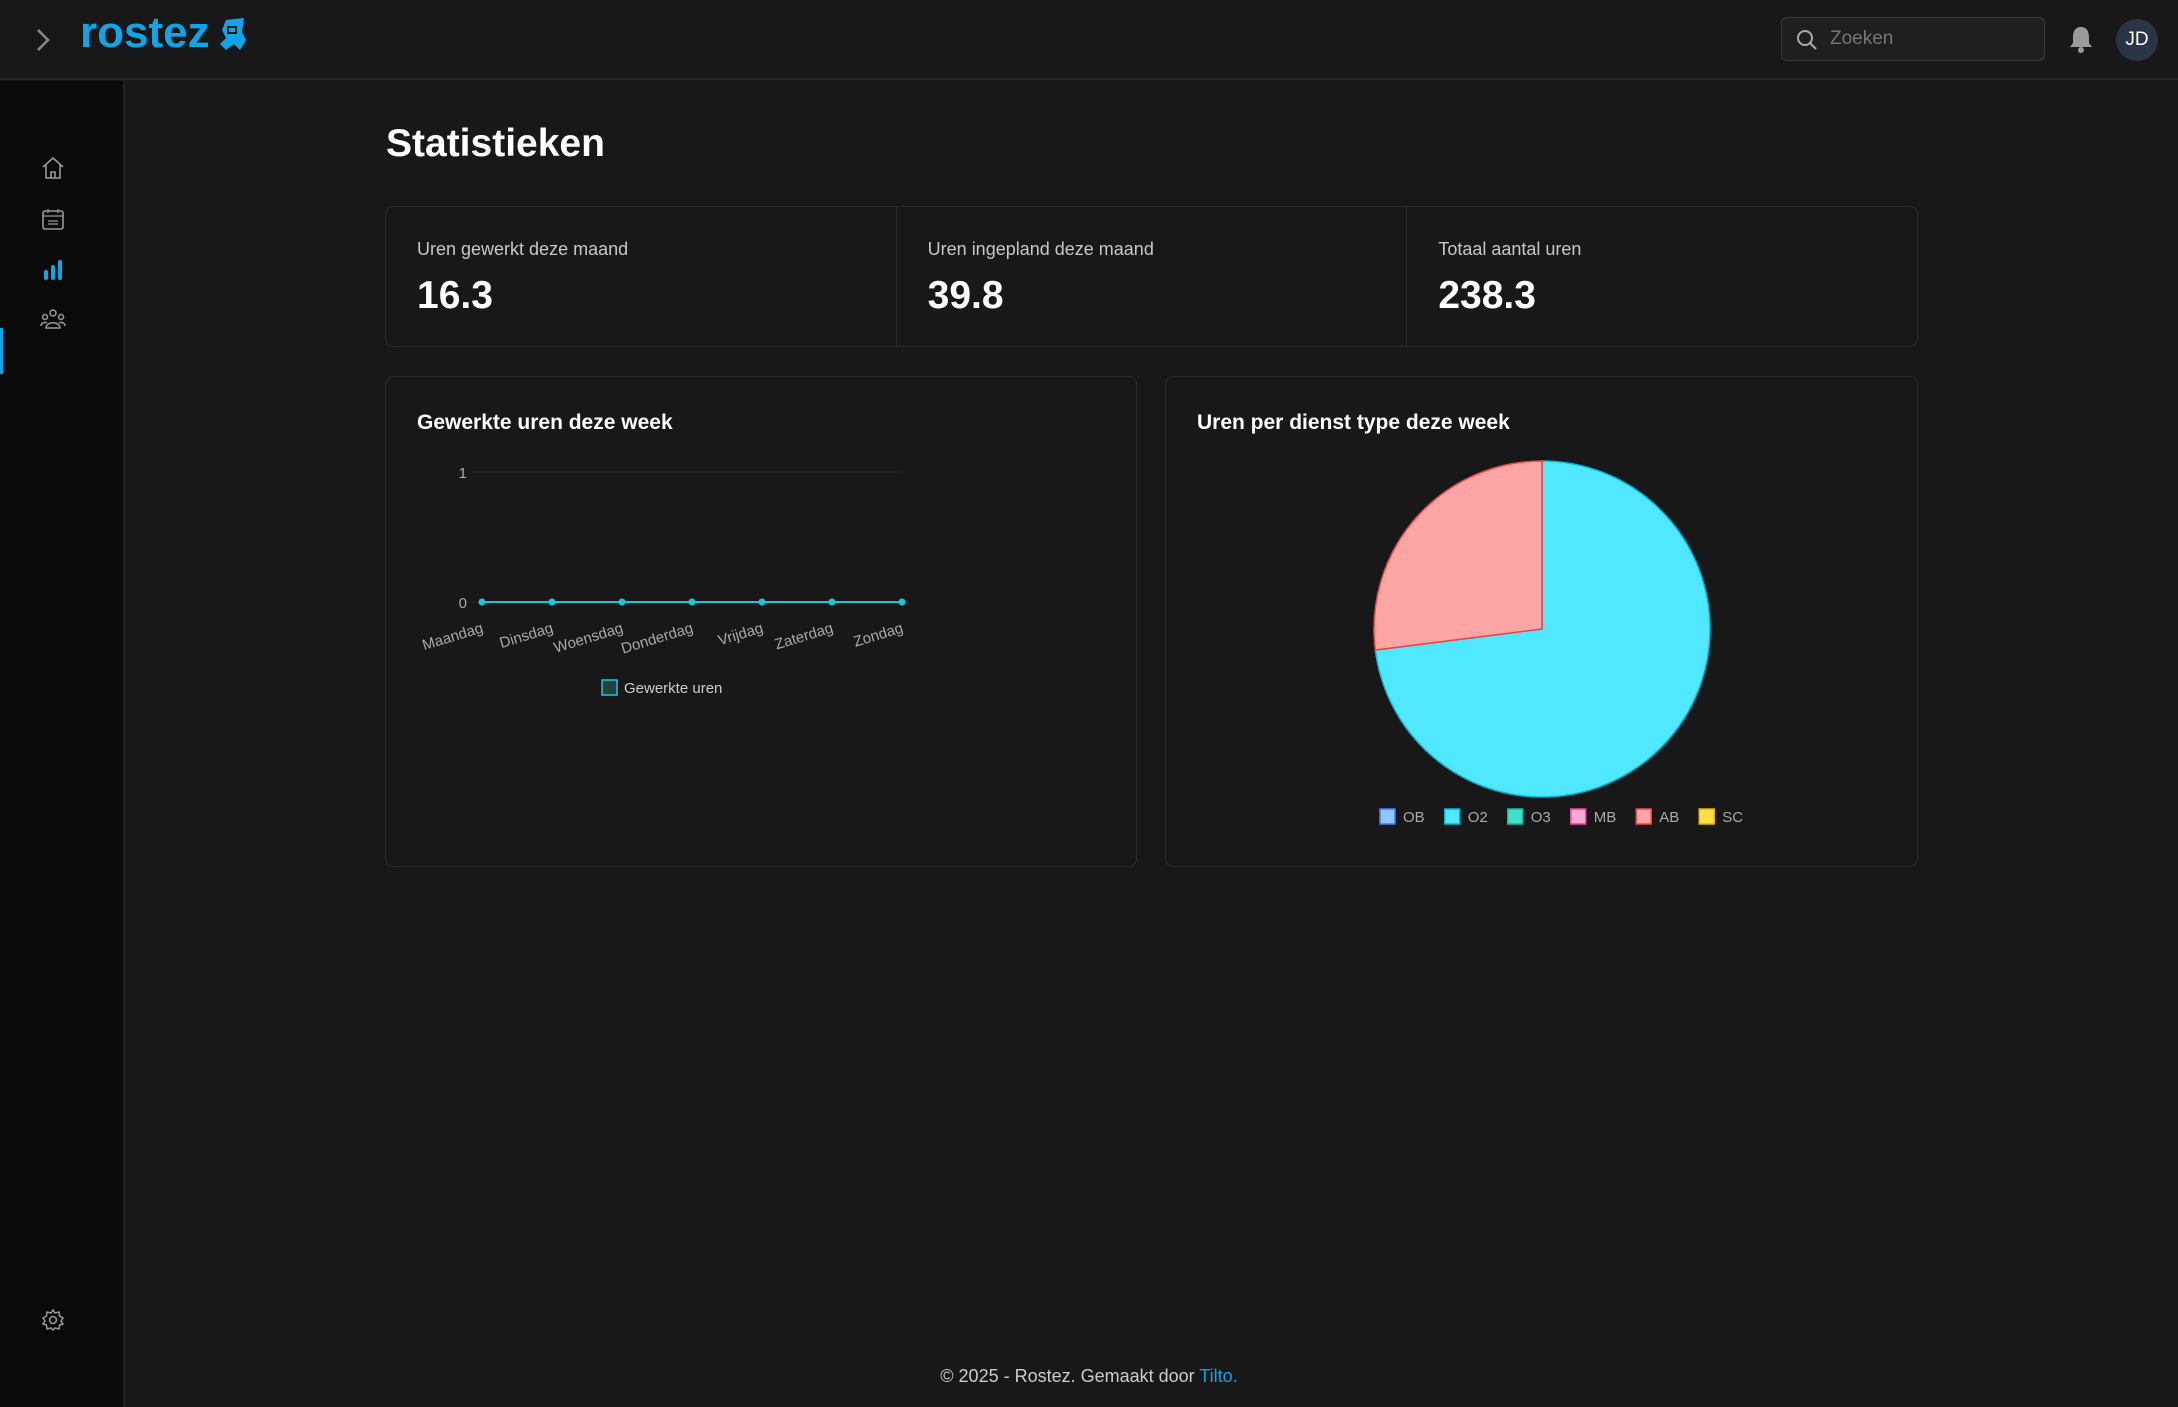 The image size is (2178, 1407). What do you see at coordinates (233, 34) in the screenshot?
I see `logo-mascot-icon` at bounding box center [233, 34].